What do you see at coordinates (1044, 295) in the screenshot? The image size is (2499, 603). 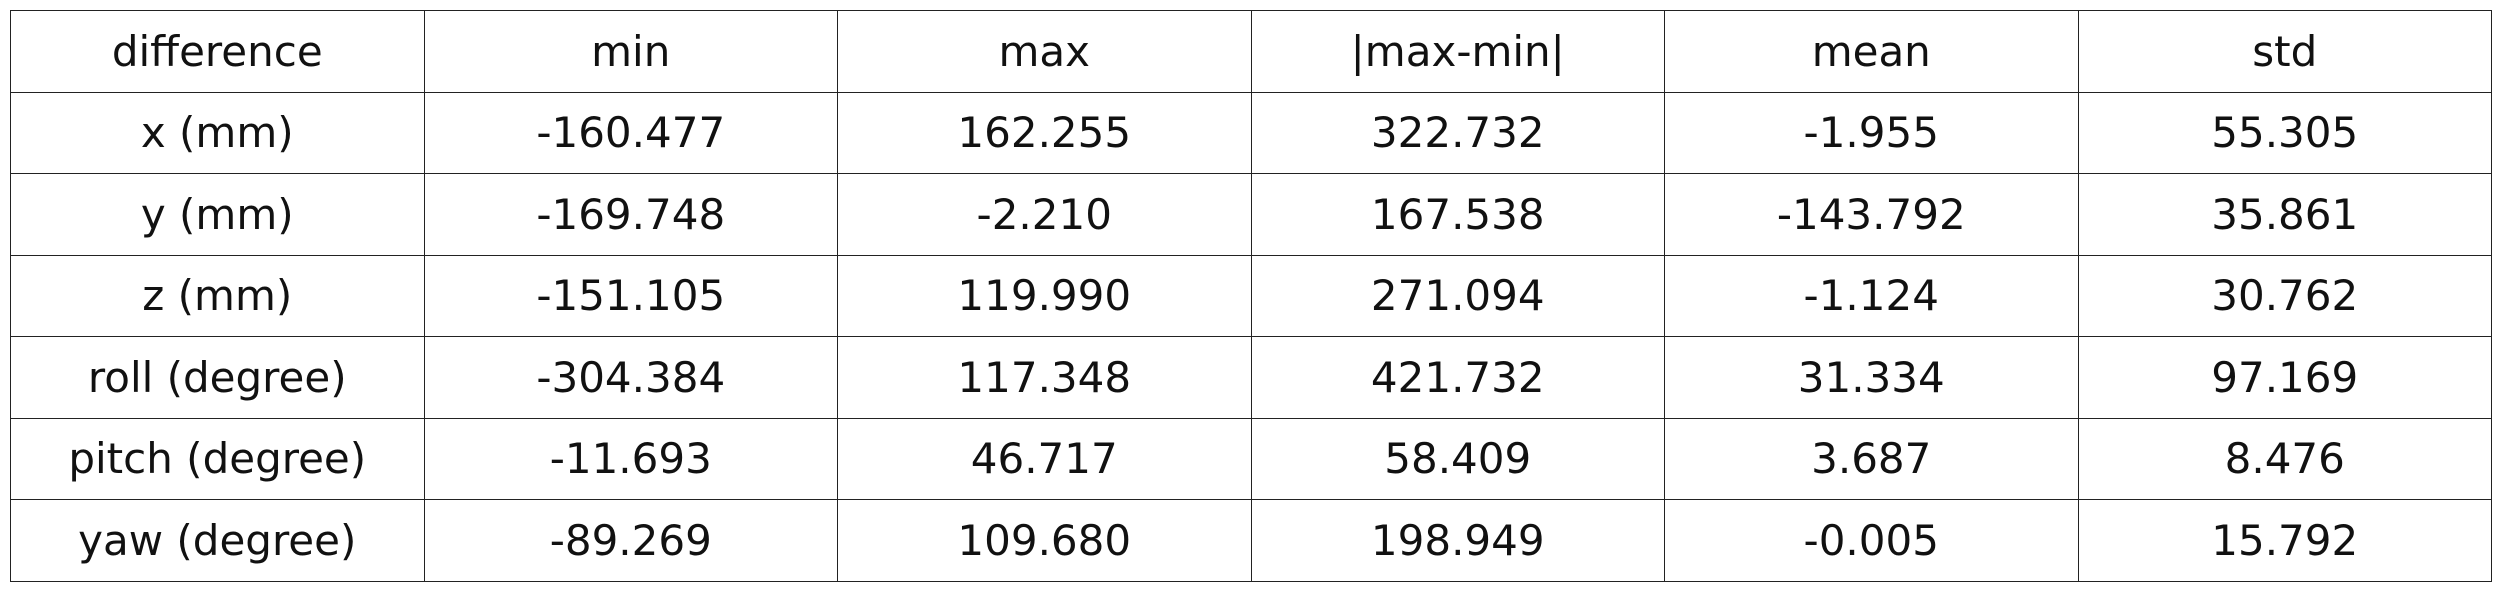 I see `cell-max: 119.990` at bounding box center [1044, 295].